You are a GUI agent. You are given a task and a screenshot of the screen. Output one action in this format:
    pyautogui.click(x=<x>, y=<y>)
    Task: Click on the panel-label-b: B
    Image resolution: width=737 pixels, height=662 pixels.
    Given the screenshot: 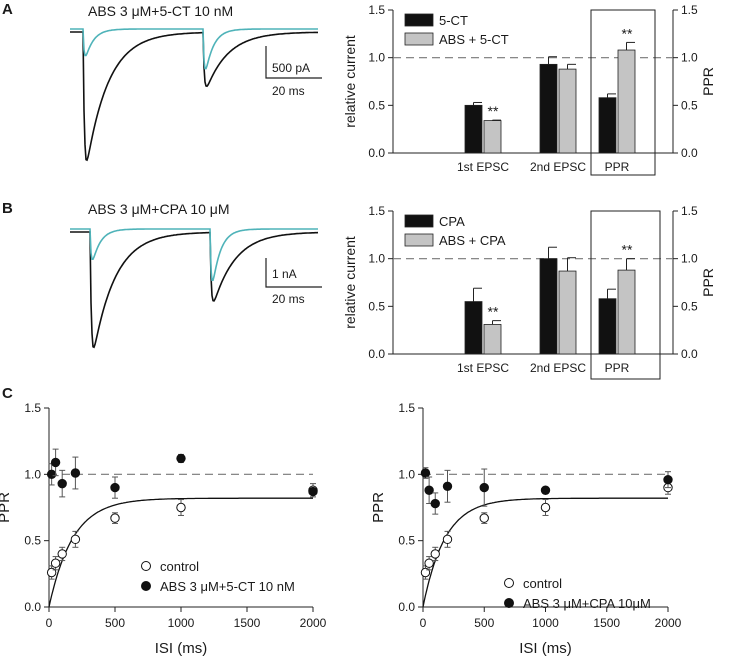 What is the action you would take?
    pyautogui.click(x=7, y=208)
    